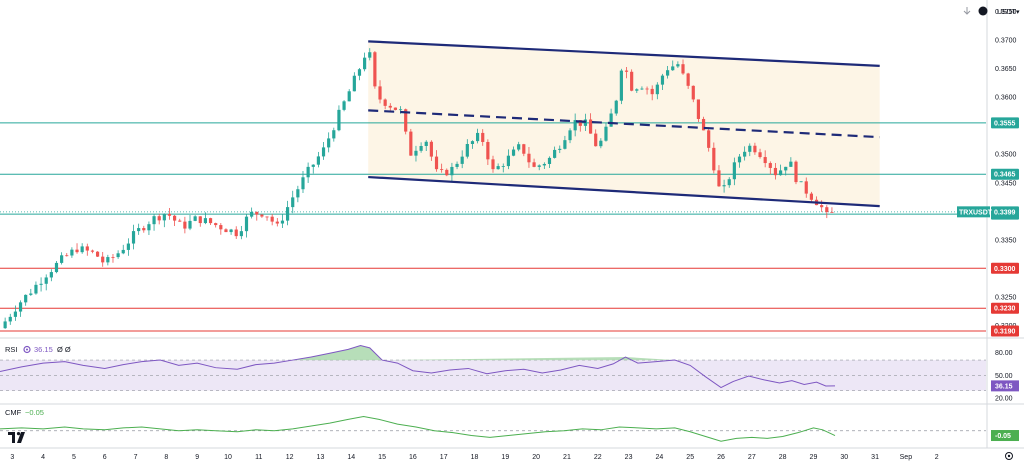 Image resolution: width=1024 pixels, height=466 pixels. I want to click on tradingview-logo-icon, so click(16, 437).